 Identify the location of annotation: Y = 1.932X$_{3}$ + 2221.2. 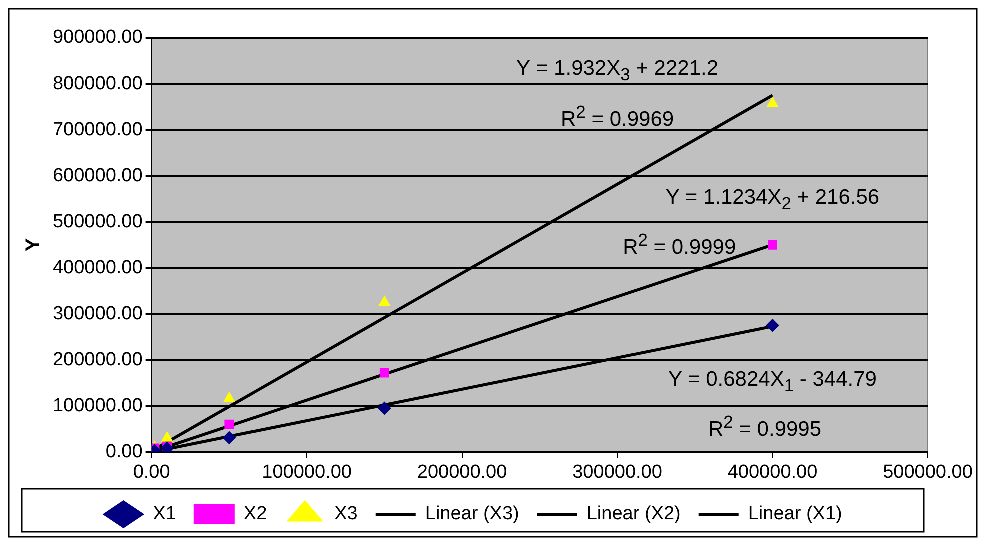
(617, 70).